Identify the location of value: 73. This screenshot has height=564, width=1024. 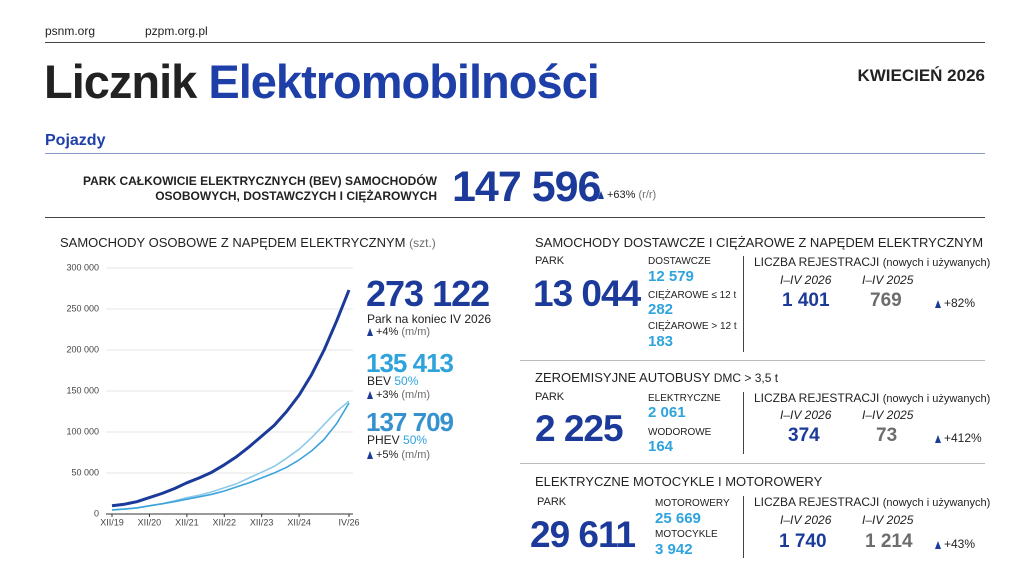
(887, 435).